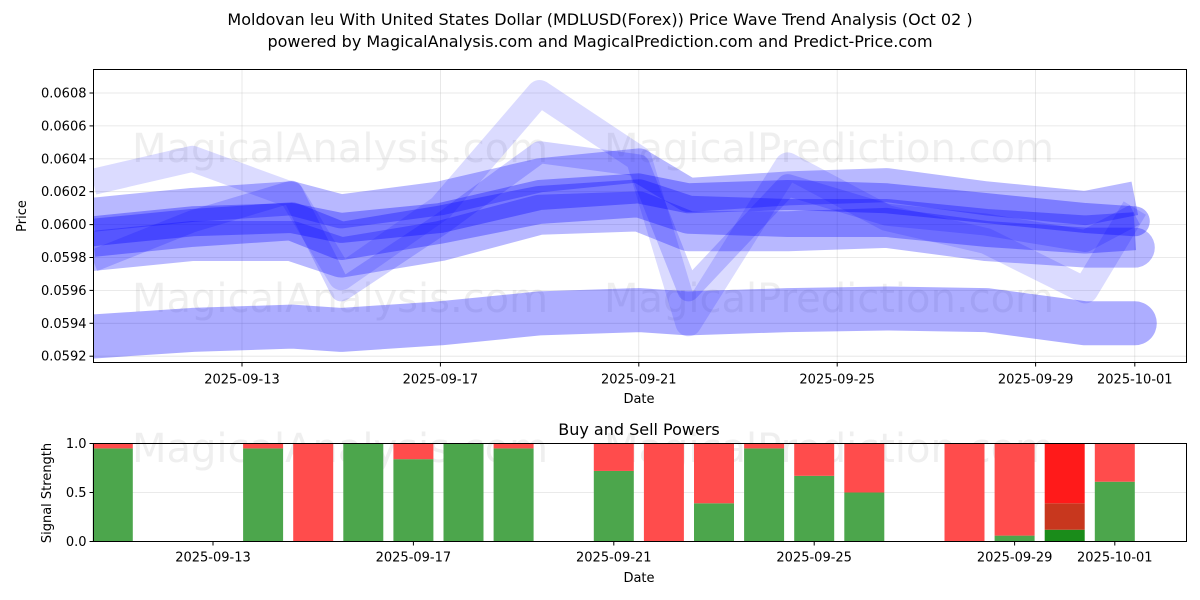  I want to click on price-x-tick-label: 2025-09-25, so click(837, 380).